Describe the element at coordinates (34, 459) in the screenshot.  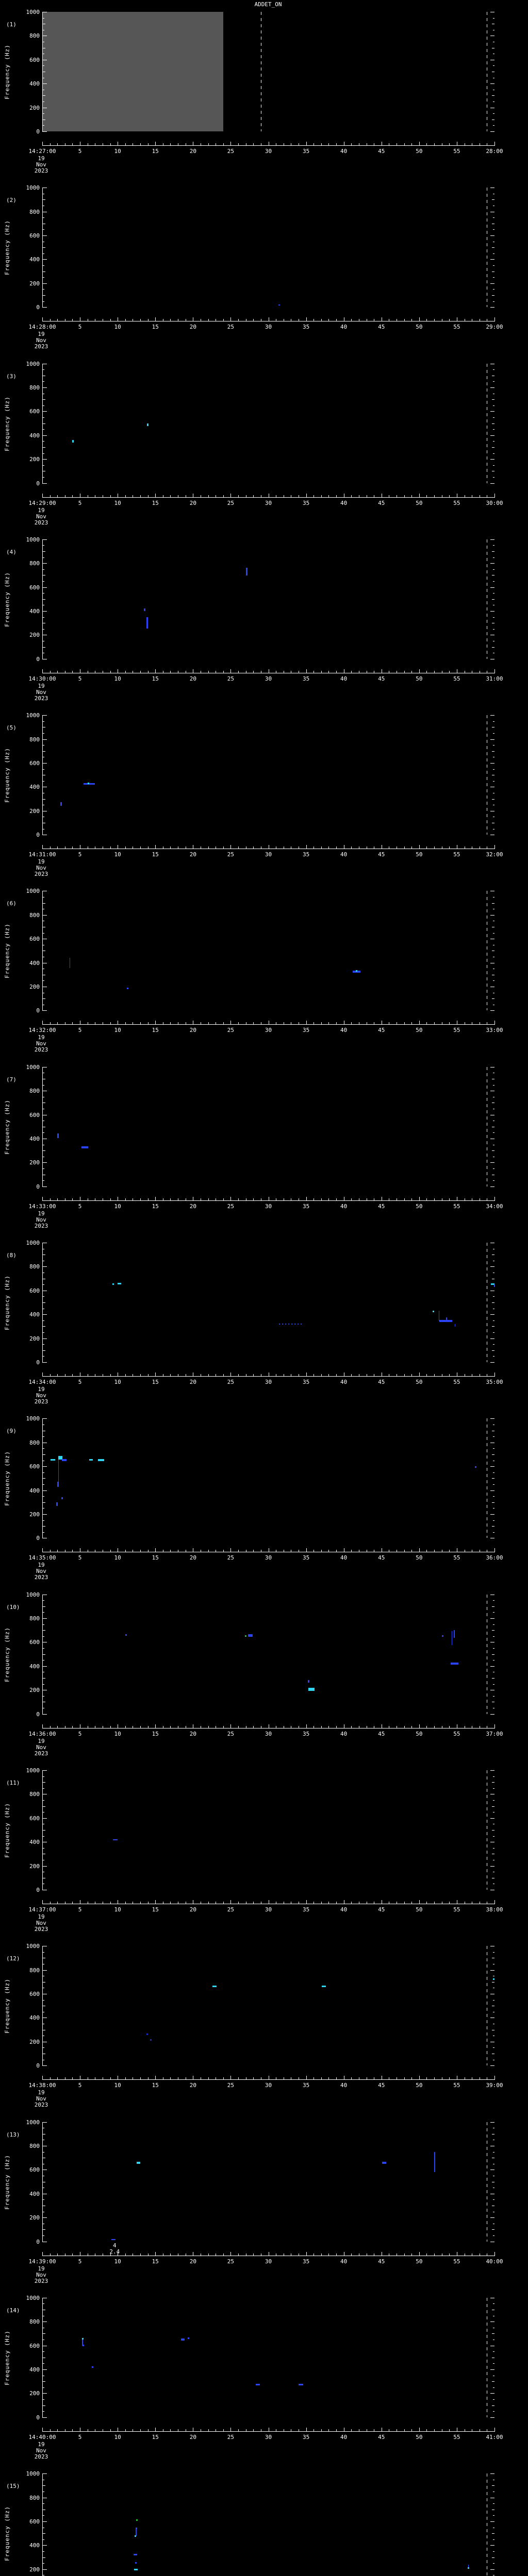
I see `y-tick-label: 200` at that location.